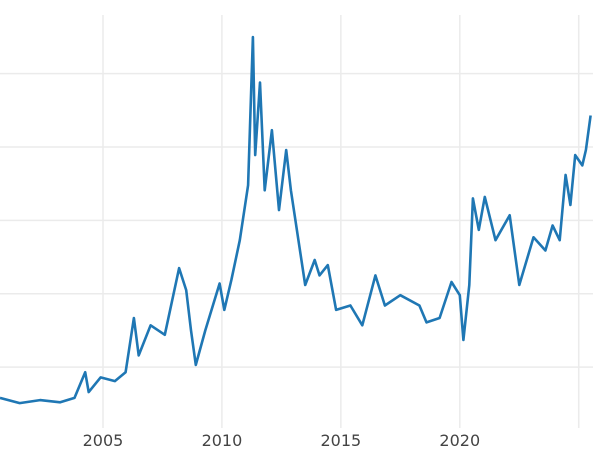 The height and width of the screenshot is (450, 600). What do you see at coordinates (282, 440) in the screenshot?
I see `x-axis-ticks: 2005 2010 2015 2020` at bounding box center [282, 440].